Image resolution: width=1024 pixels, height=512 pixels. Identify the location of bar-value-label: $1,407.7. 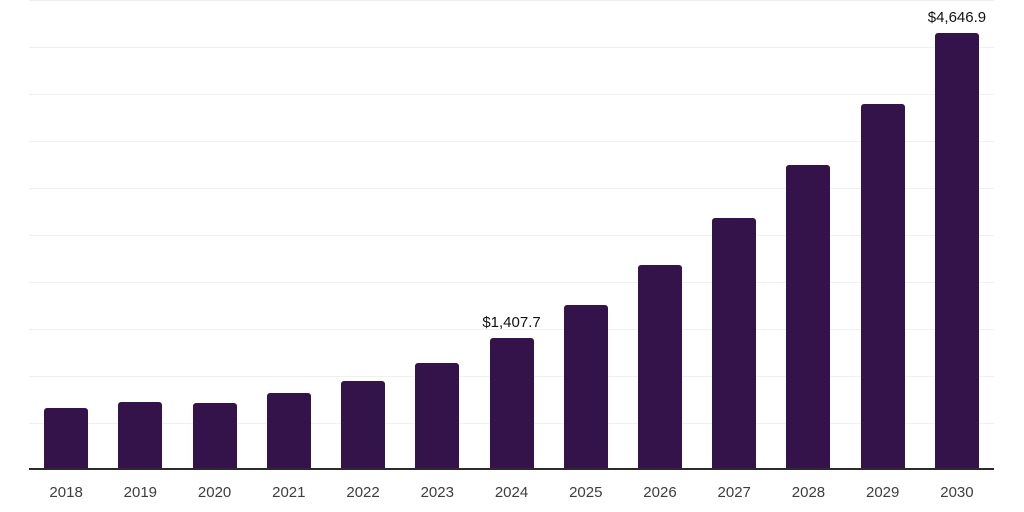
(511, 322).